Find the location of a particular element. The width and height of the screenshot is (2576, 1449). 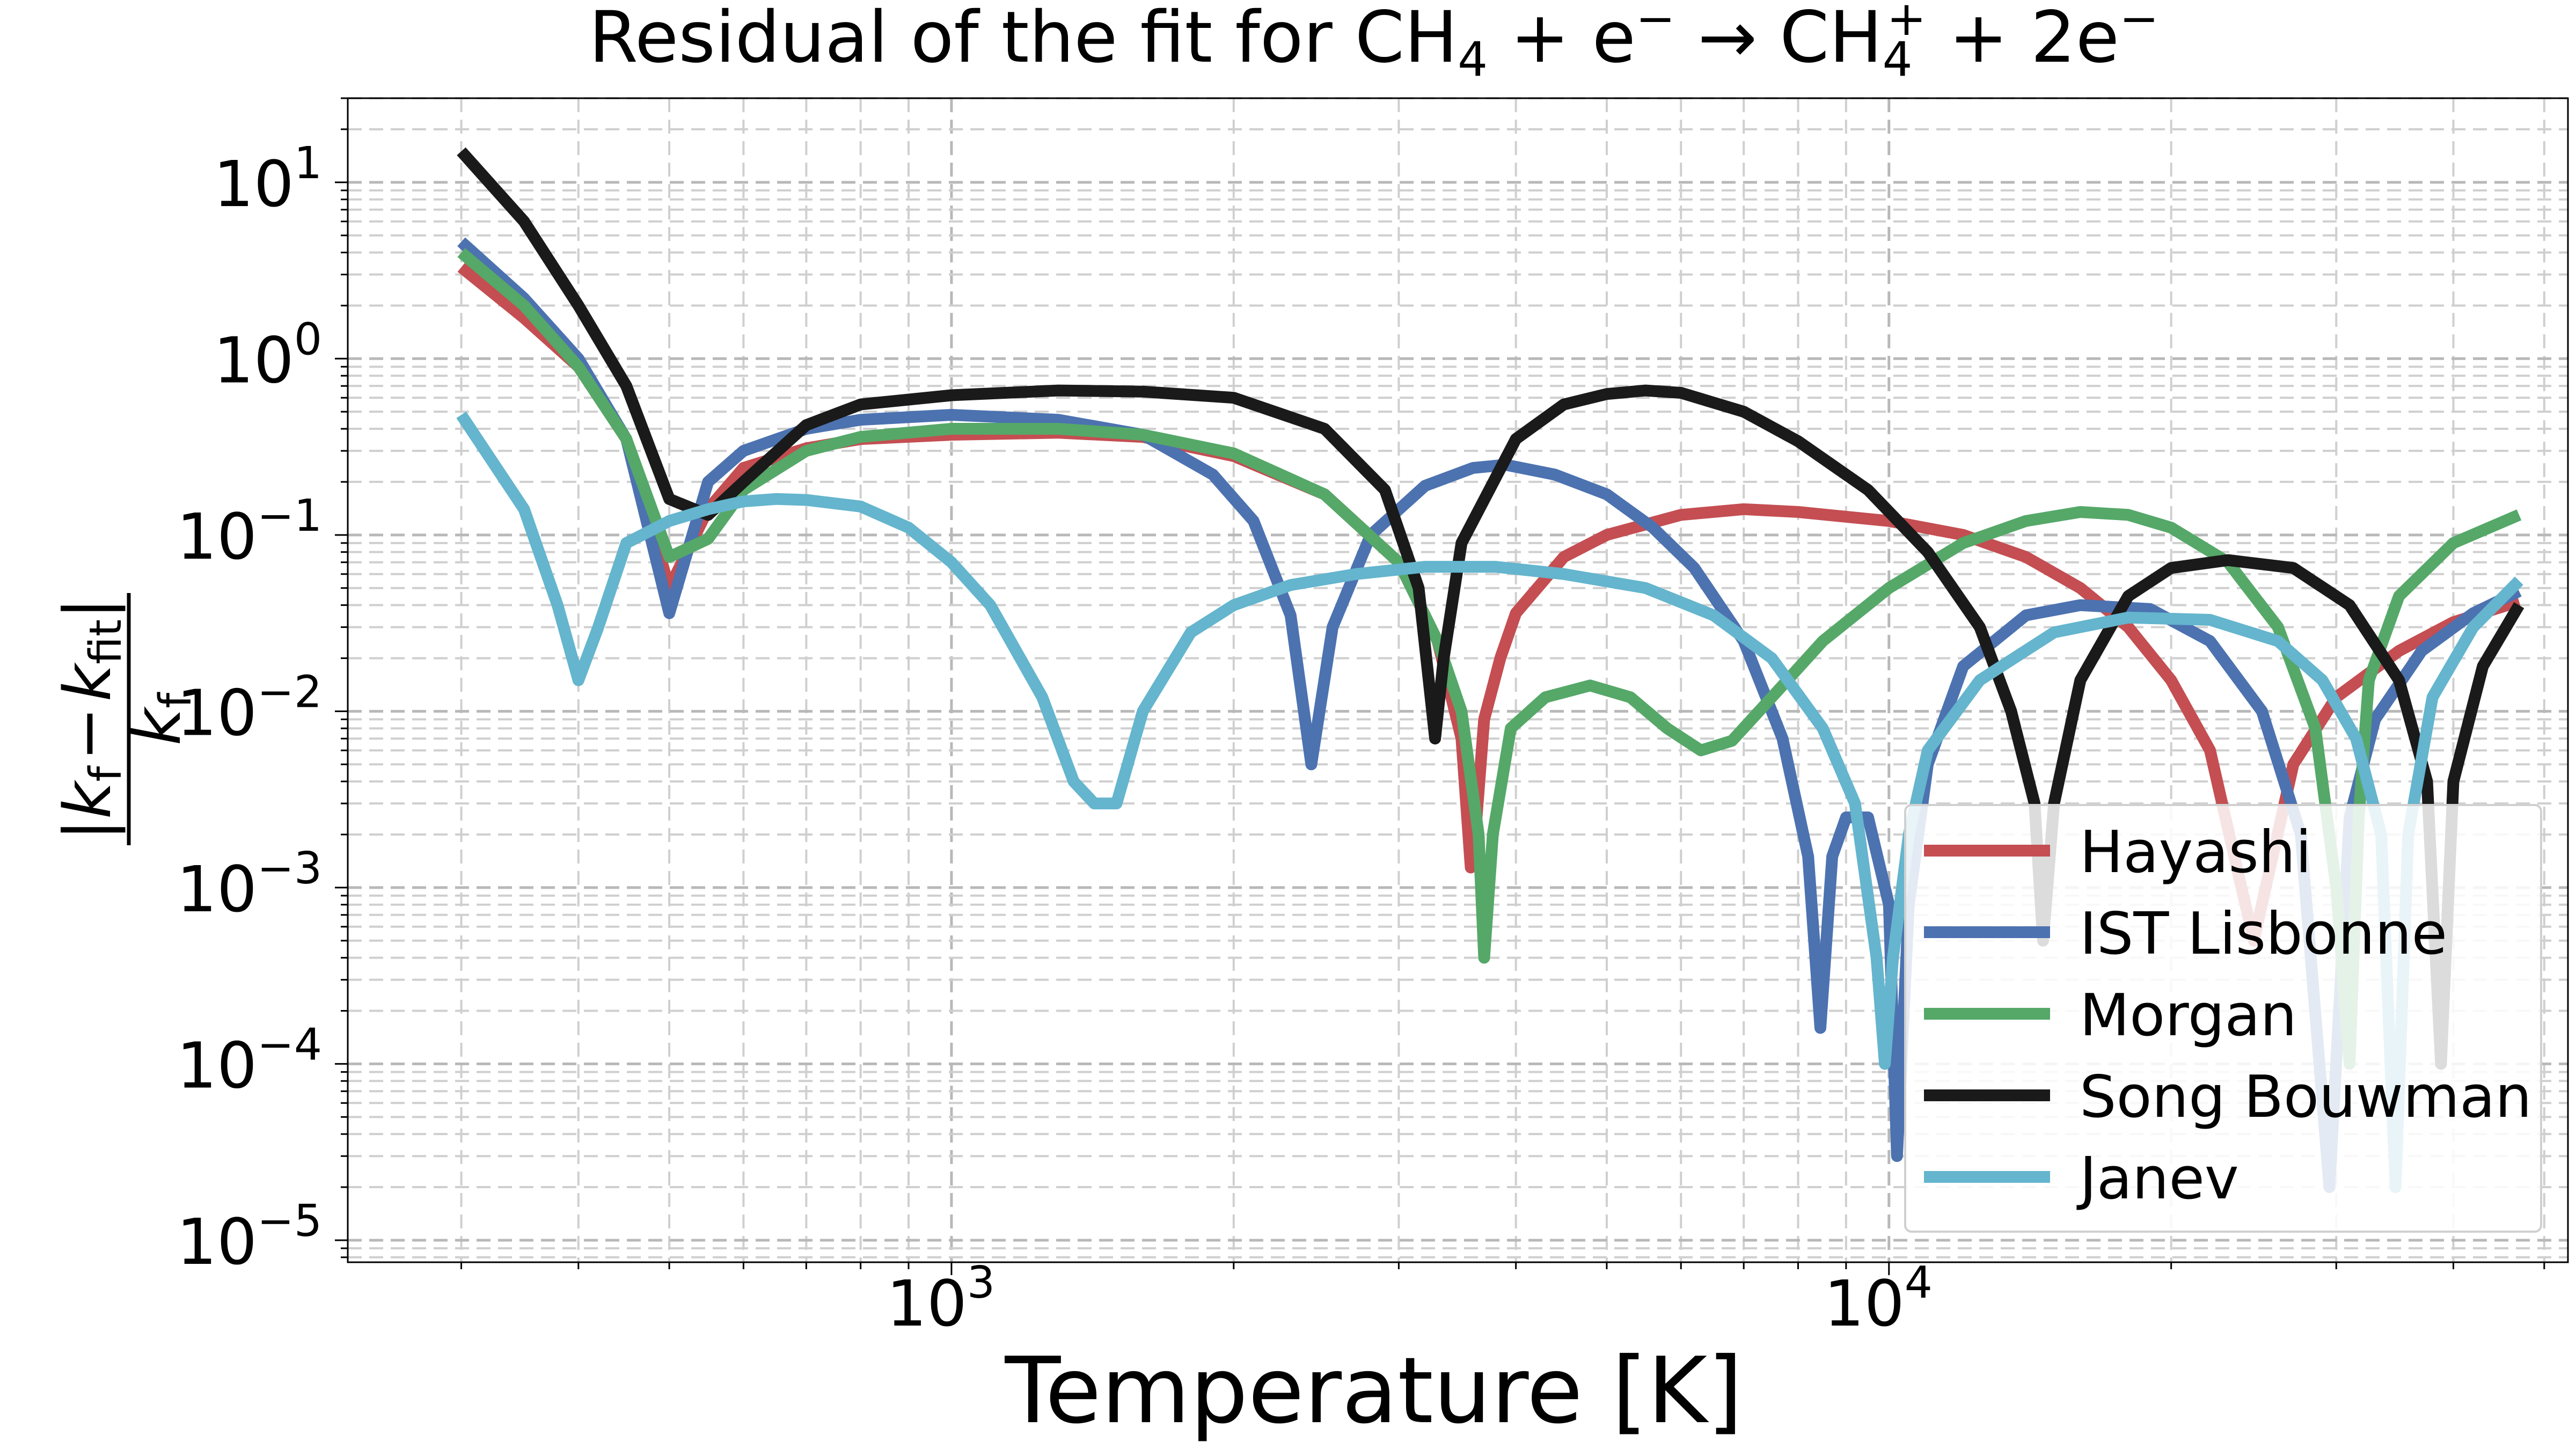

x-axis-label: Temperature [K] is located at coordinates (1373, 1391).